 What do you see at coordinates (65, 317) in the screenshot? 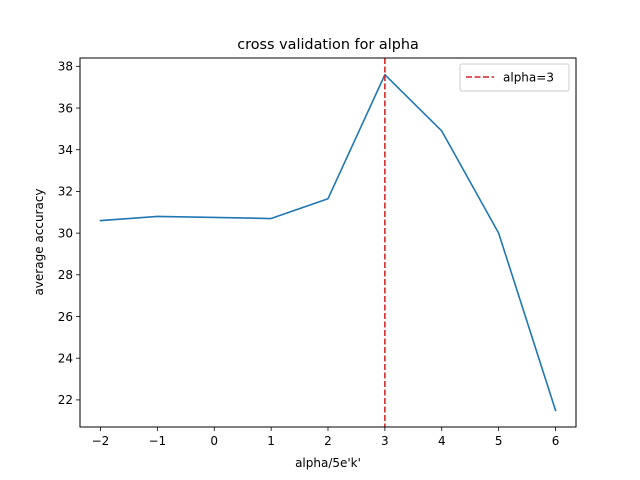
I see `y-tick-label: 26` at bounding box center [65, 317].